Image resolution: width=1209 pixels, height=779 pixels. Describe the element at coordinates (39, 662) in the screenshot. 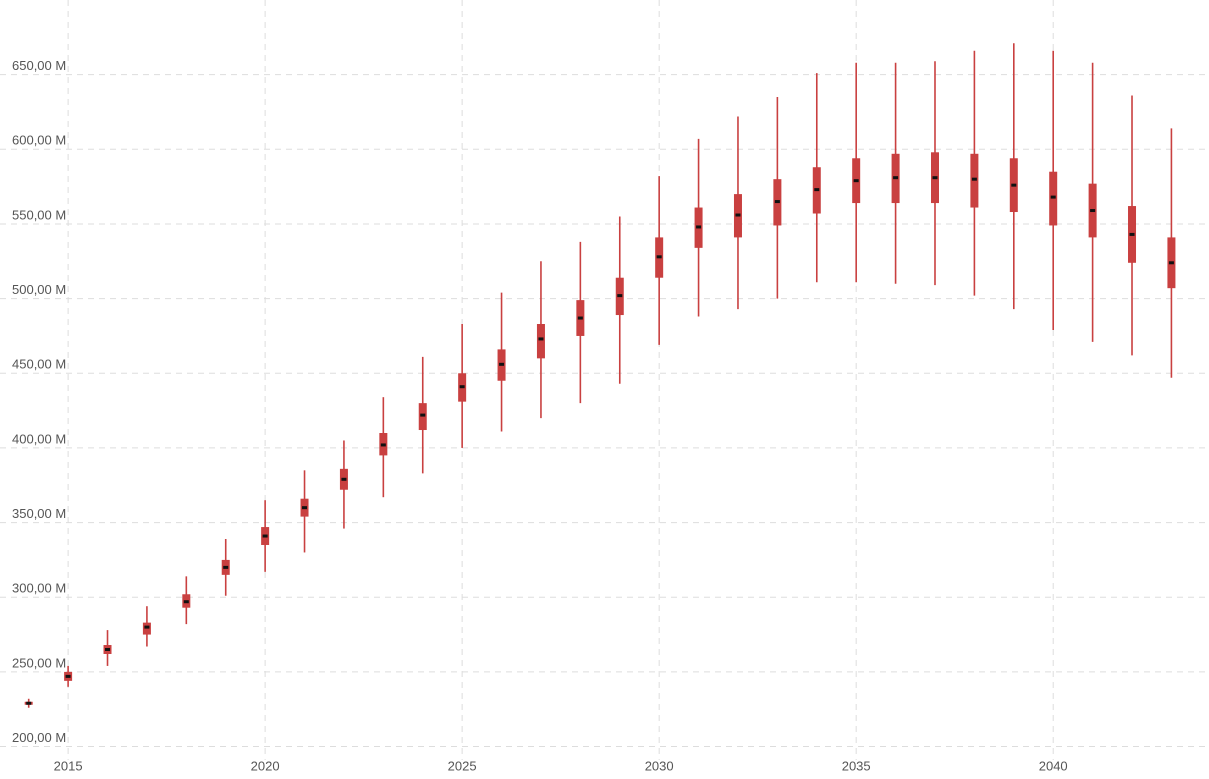

I see `y-tick-label: 250,00 M` at that location.